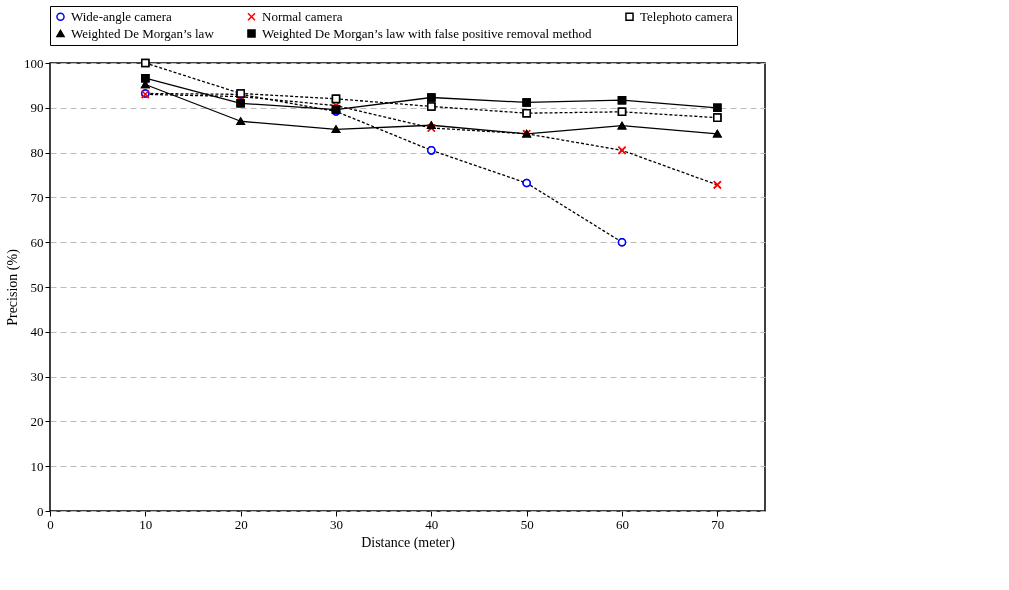  What do you see at coordinates (336, 524) in the screenshot?
I see `x-tick-label: 30` at bounding box center [336, 524].